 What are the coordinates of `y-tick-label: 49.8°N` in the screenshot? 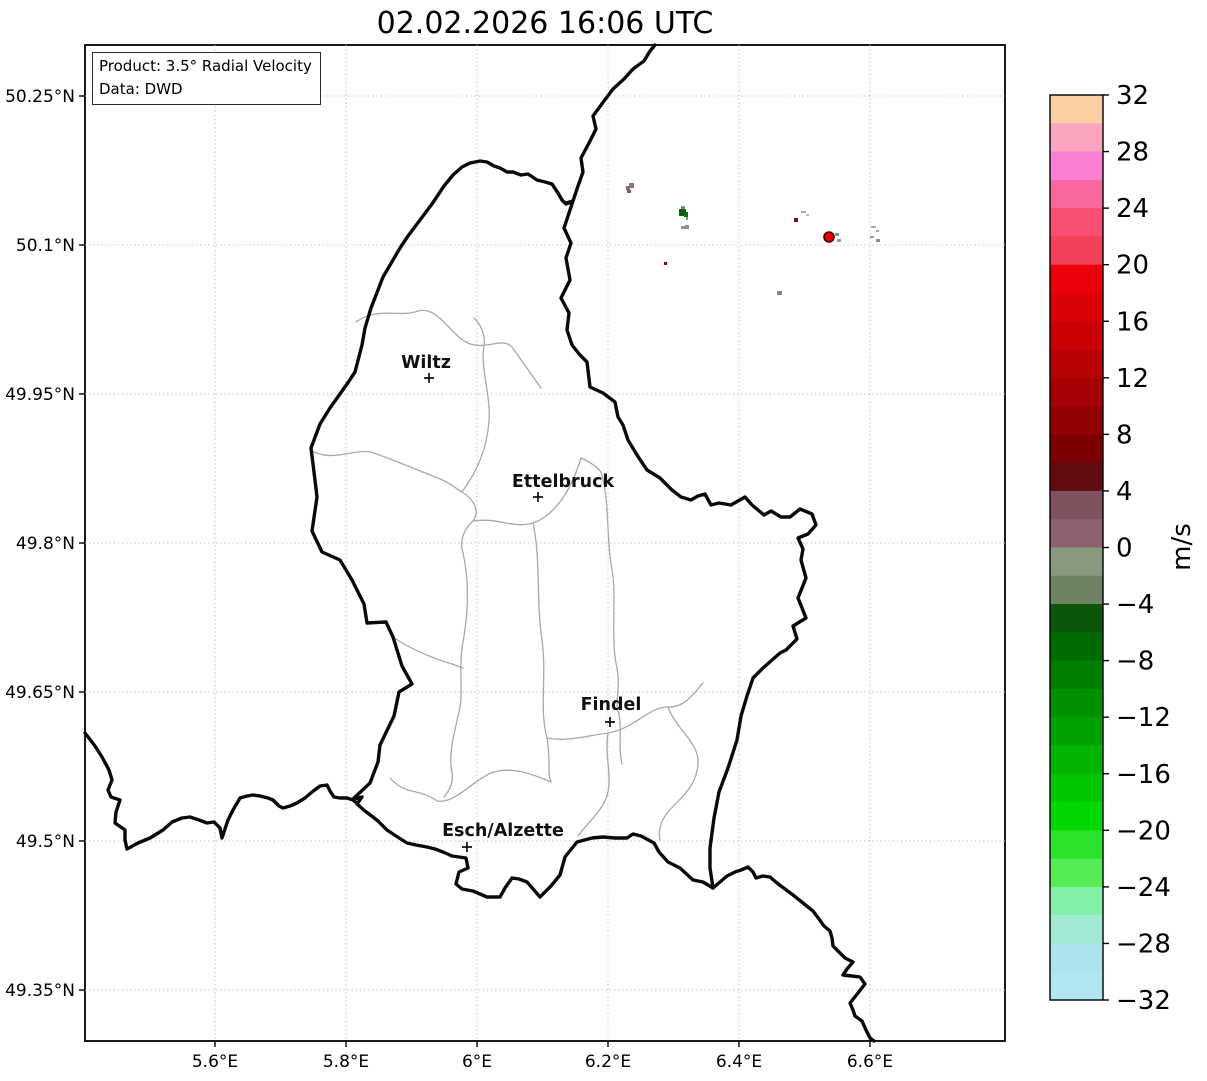 It's located at (45, 544).